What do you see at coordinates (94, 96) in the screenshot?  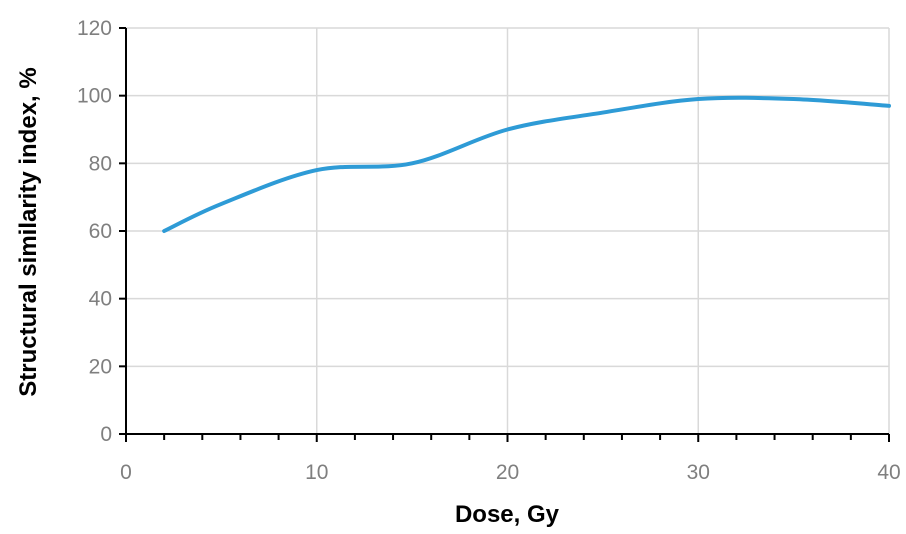 I see `y-tick-label: 100` at bounding box center [94, 96].